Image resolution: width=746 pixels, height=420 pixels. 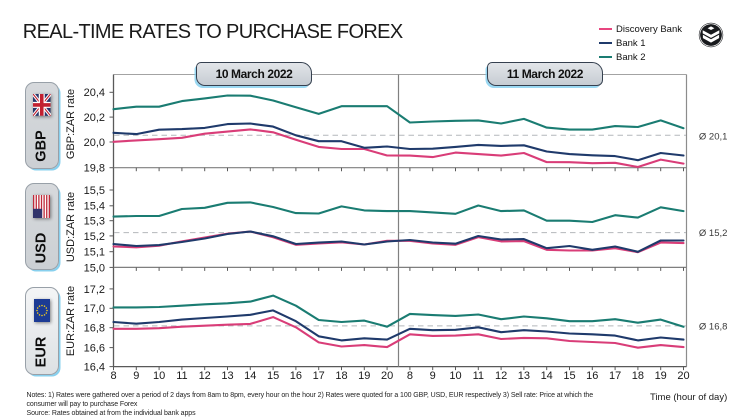 What do you see at coordinates (94, 93) in the screenshot?
I see `svg-text: 20,4` at bounding box center [94, 93].